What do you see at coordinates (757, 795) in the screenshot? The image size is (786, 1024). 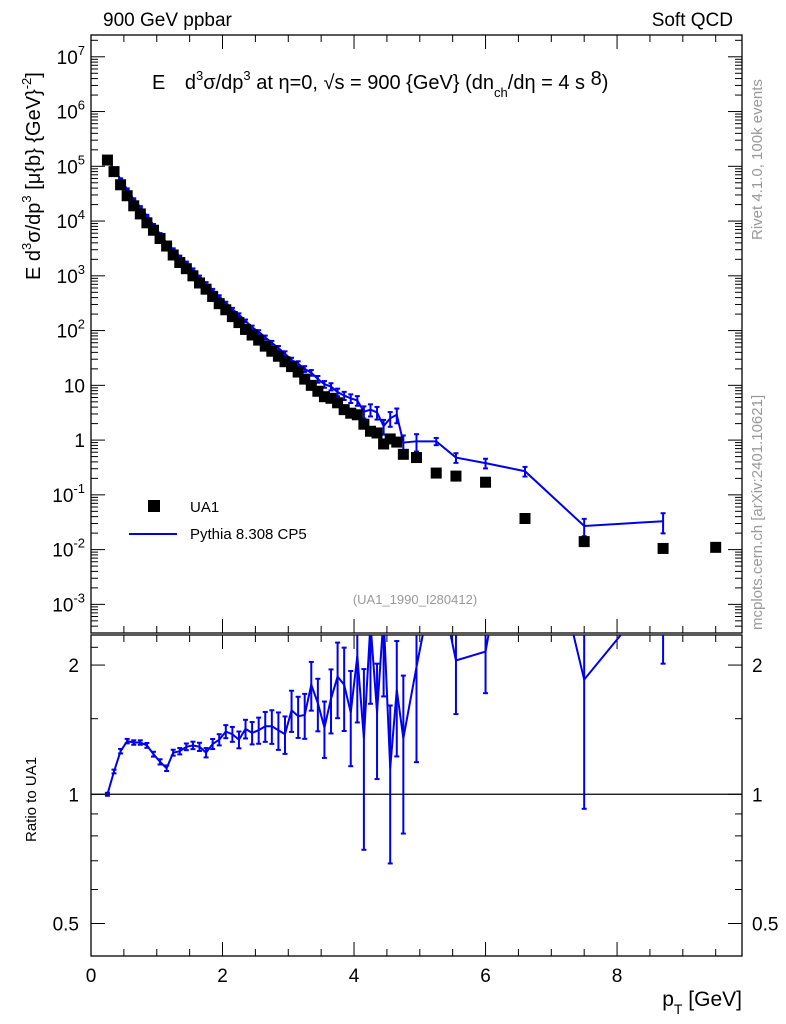 I see `ratio-y-tick-label-right: 1` at bounding box center [757, 795].